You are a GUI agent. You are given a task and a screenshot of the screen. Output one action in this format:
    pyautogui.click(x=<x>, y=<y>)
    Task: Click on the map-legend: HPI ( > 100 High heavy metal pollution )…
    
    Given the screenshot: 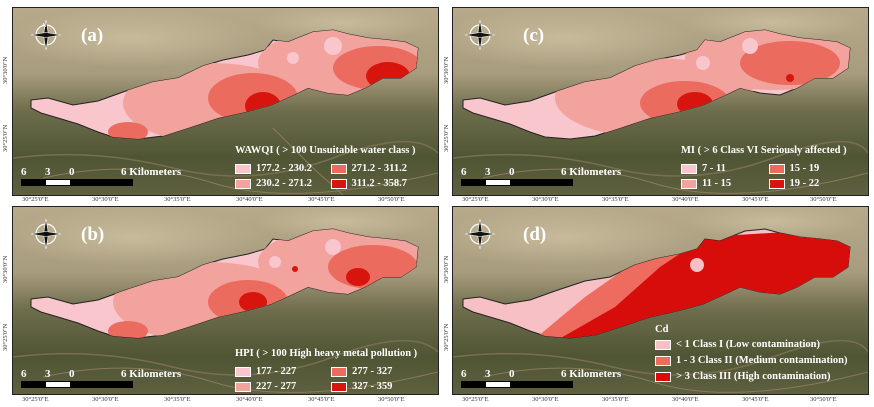 What is the action you would take?
    pyautogui.click(x=326, y=370)
    